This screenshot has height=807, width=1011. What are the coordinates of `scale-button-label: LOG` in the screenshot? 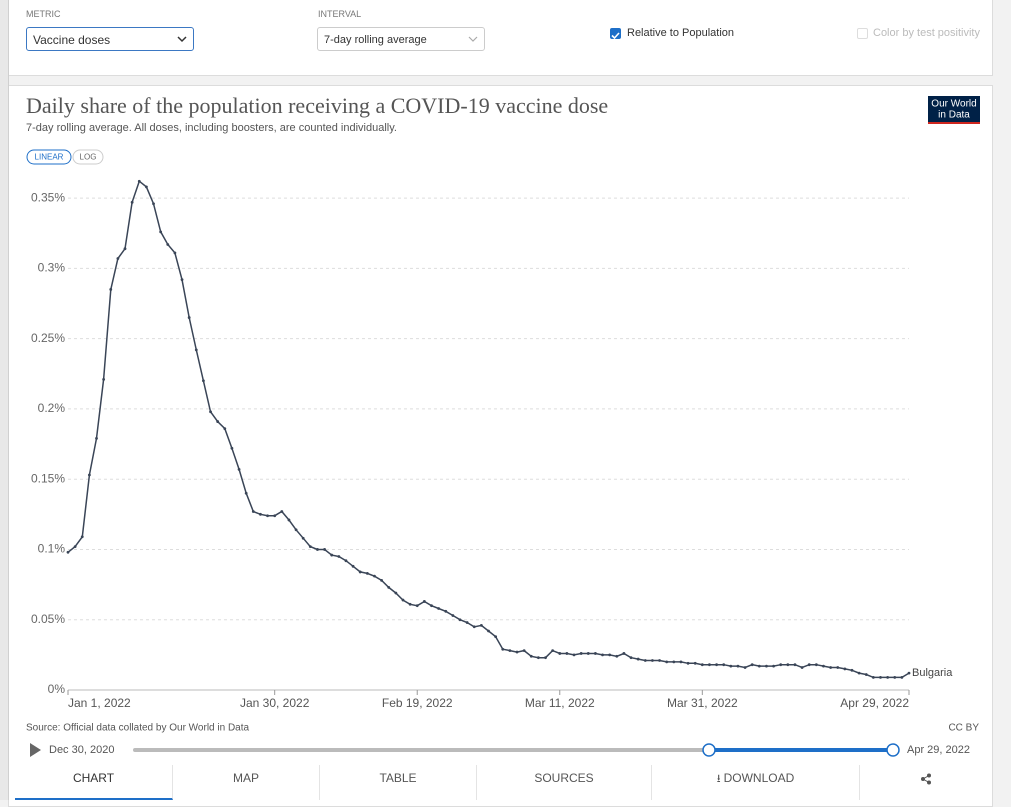 It's located at (88, 157).